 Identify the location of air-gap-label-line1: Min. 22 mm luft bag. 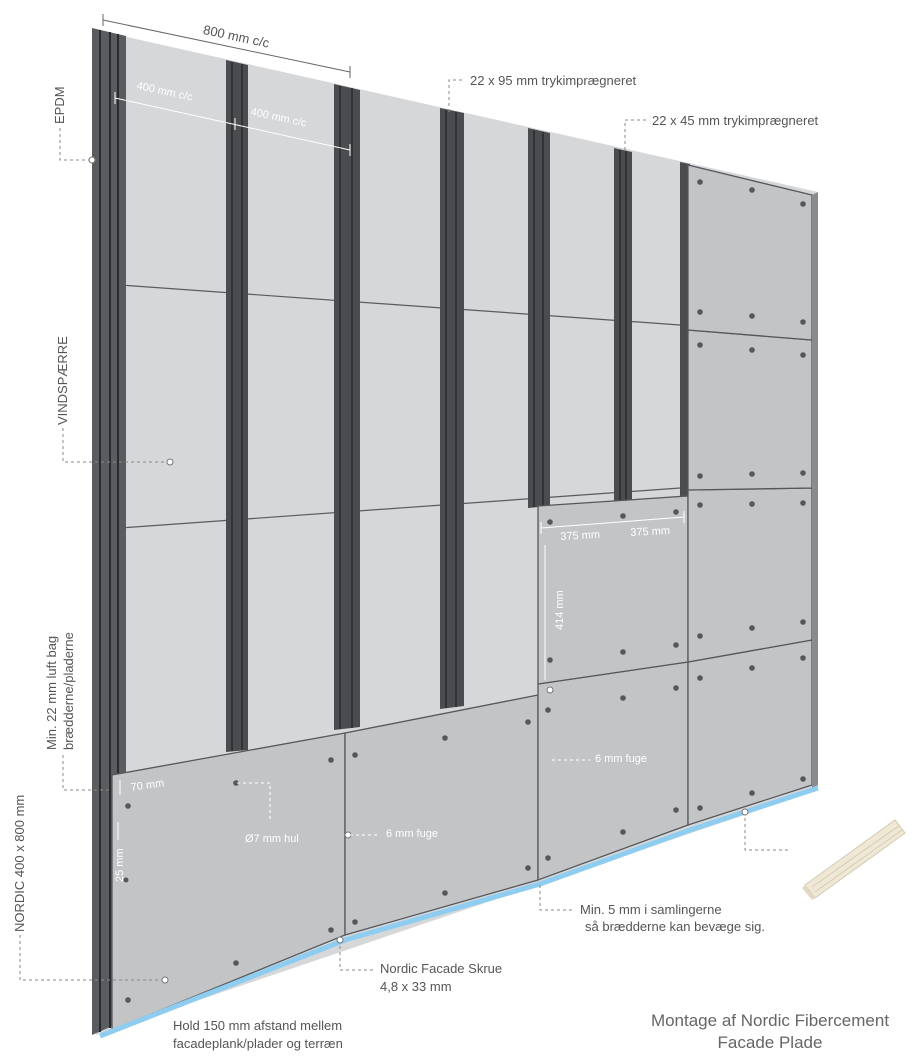
(51, 692).